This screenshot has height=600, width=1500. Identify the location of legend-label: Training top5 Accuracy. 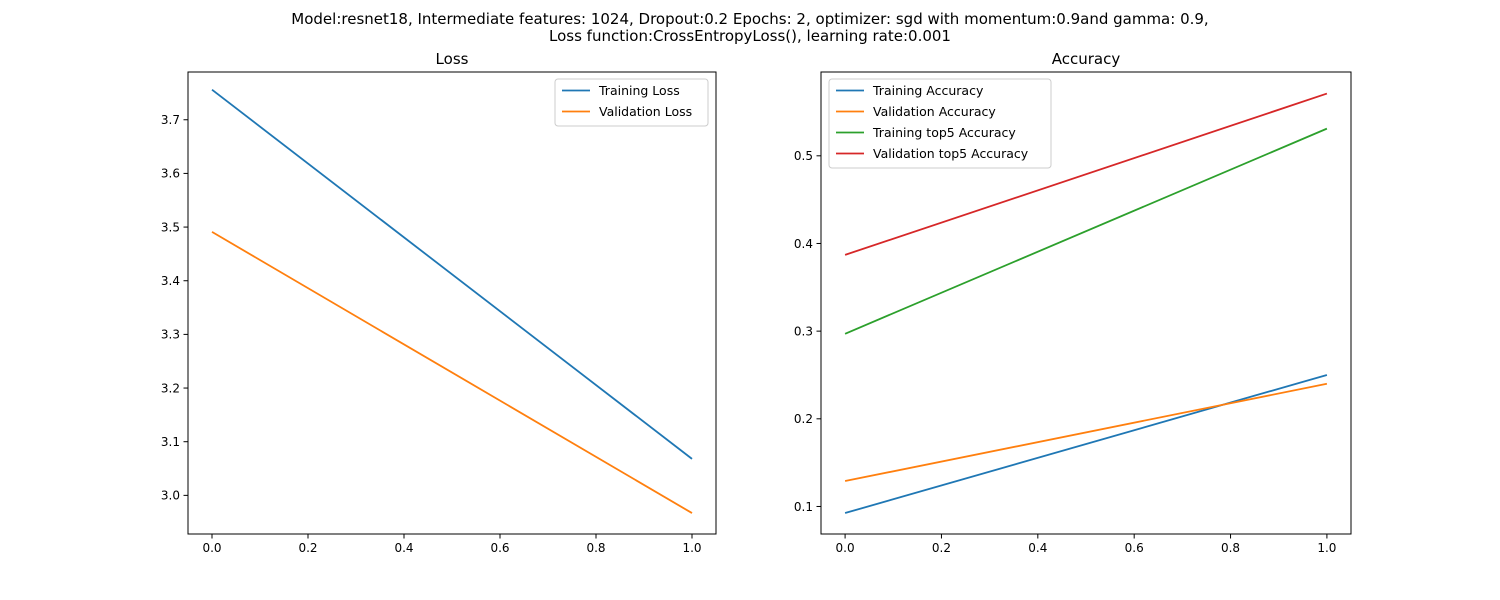
(944, 132).